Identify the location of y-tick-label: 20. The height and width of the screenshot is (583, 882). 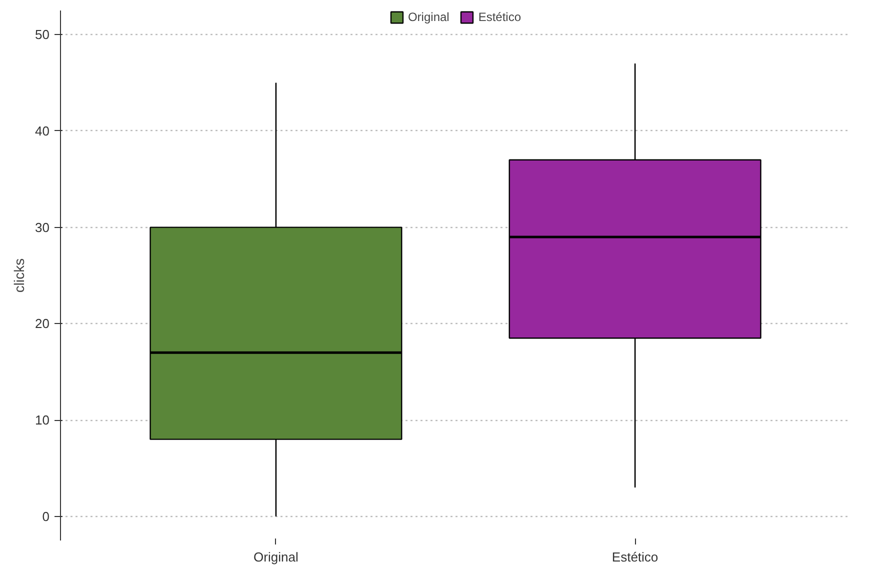
(42, 324).